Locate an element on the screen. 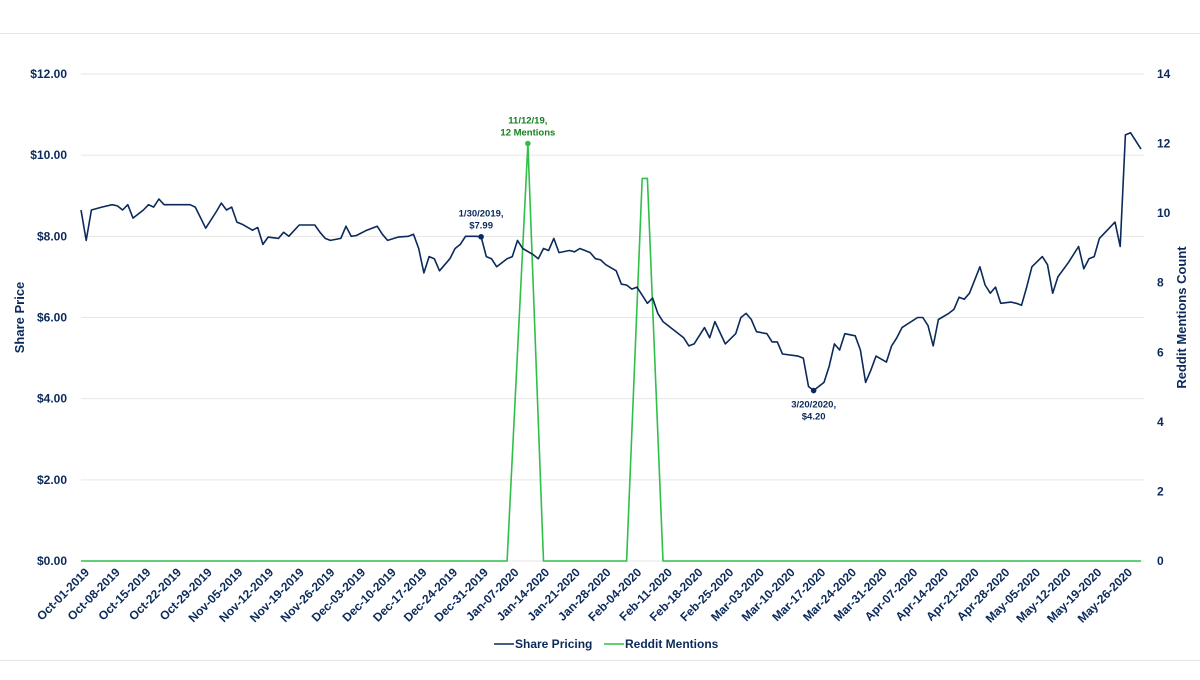  annotation-label: 1/30/2019, is located at coordinates (481, 214).